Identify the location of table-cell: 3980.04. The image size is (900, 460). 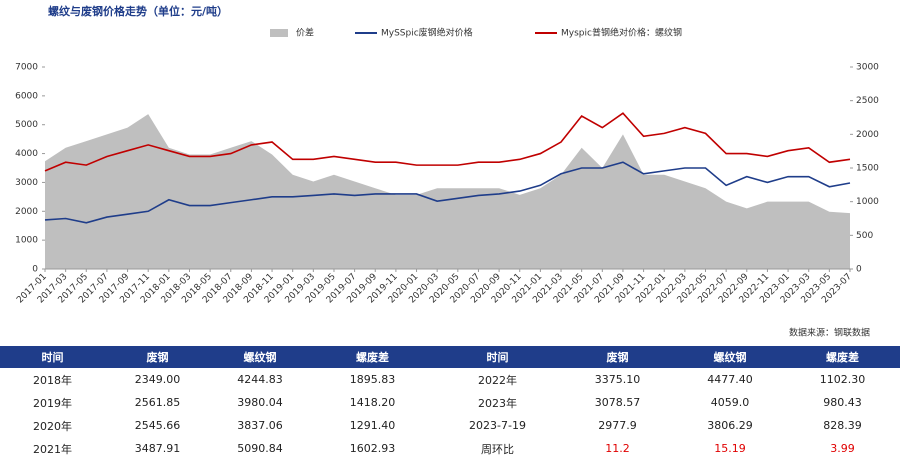
(260, 402).